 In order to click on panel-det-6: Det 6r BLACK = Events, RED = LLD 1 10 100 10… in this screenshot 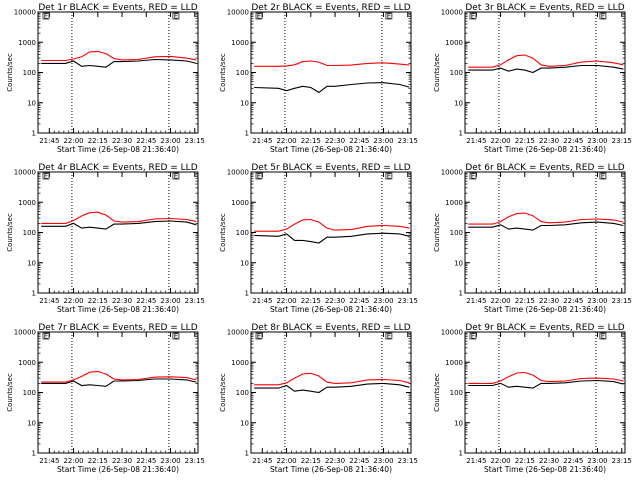, I will do `click(532, 238)`.